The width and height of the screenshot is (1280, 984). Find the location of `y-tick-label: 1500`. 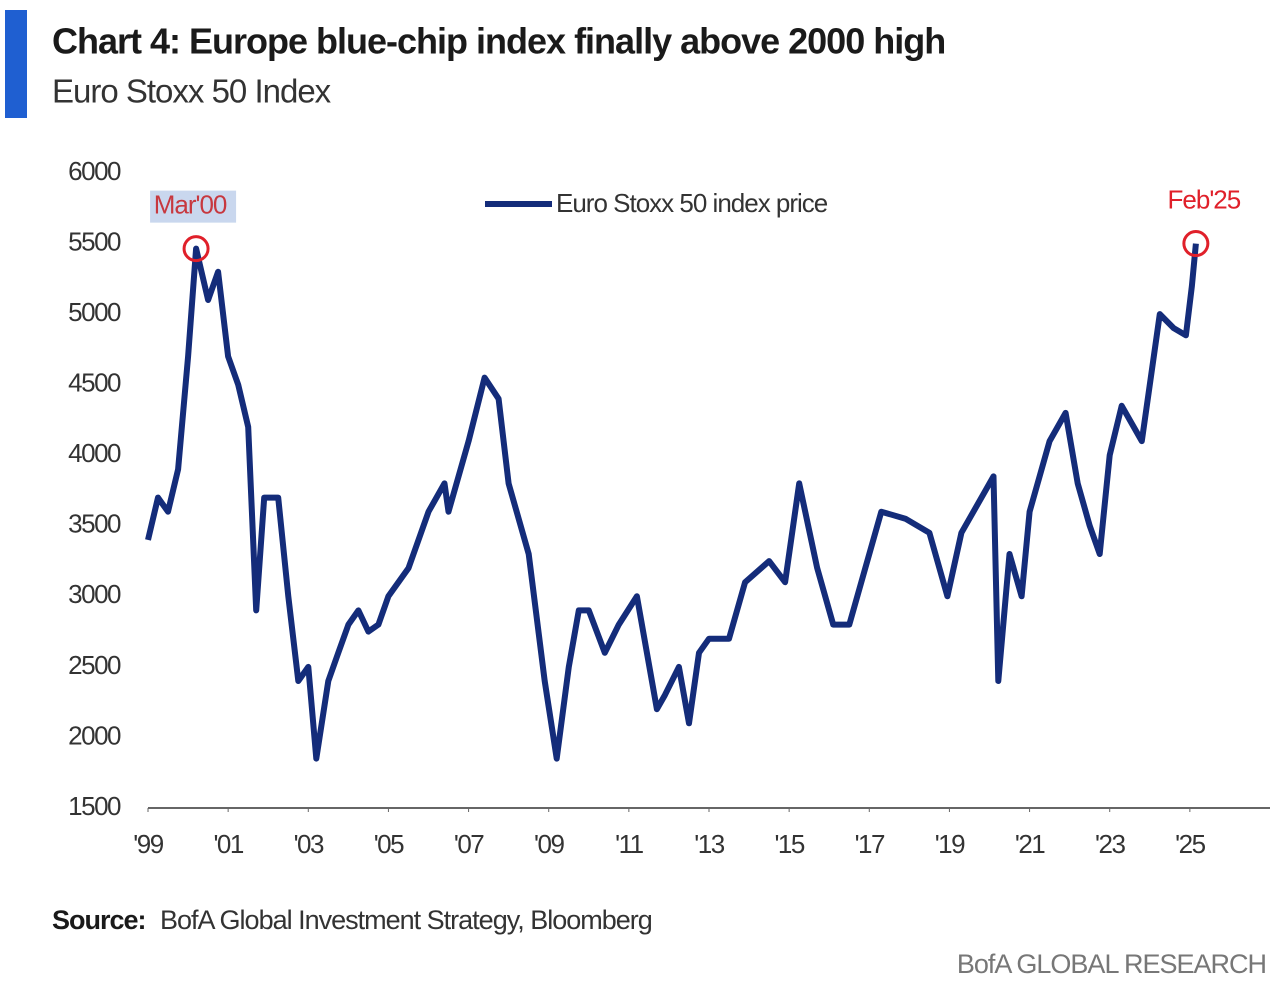

y-tick-label: 1500 is located at coordinates (94, 806).